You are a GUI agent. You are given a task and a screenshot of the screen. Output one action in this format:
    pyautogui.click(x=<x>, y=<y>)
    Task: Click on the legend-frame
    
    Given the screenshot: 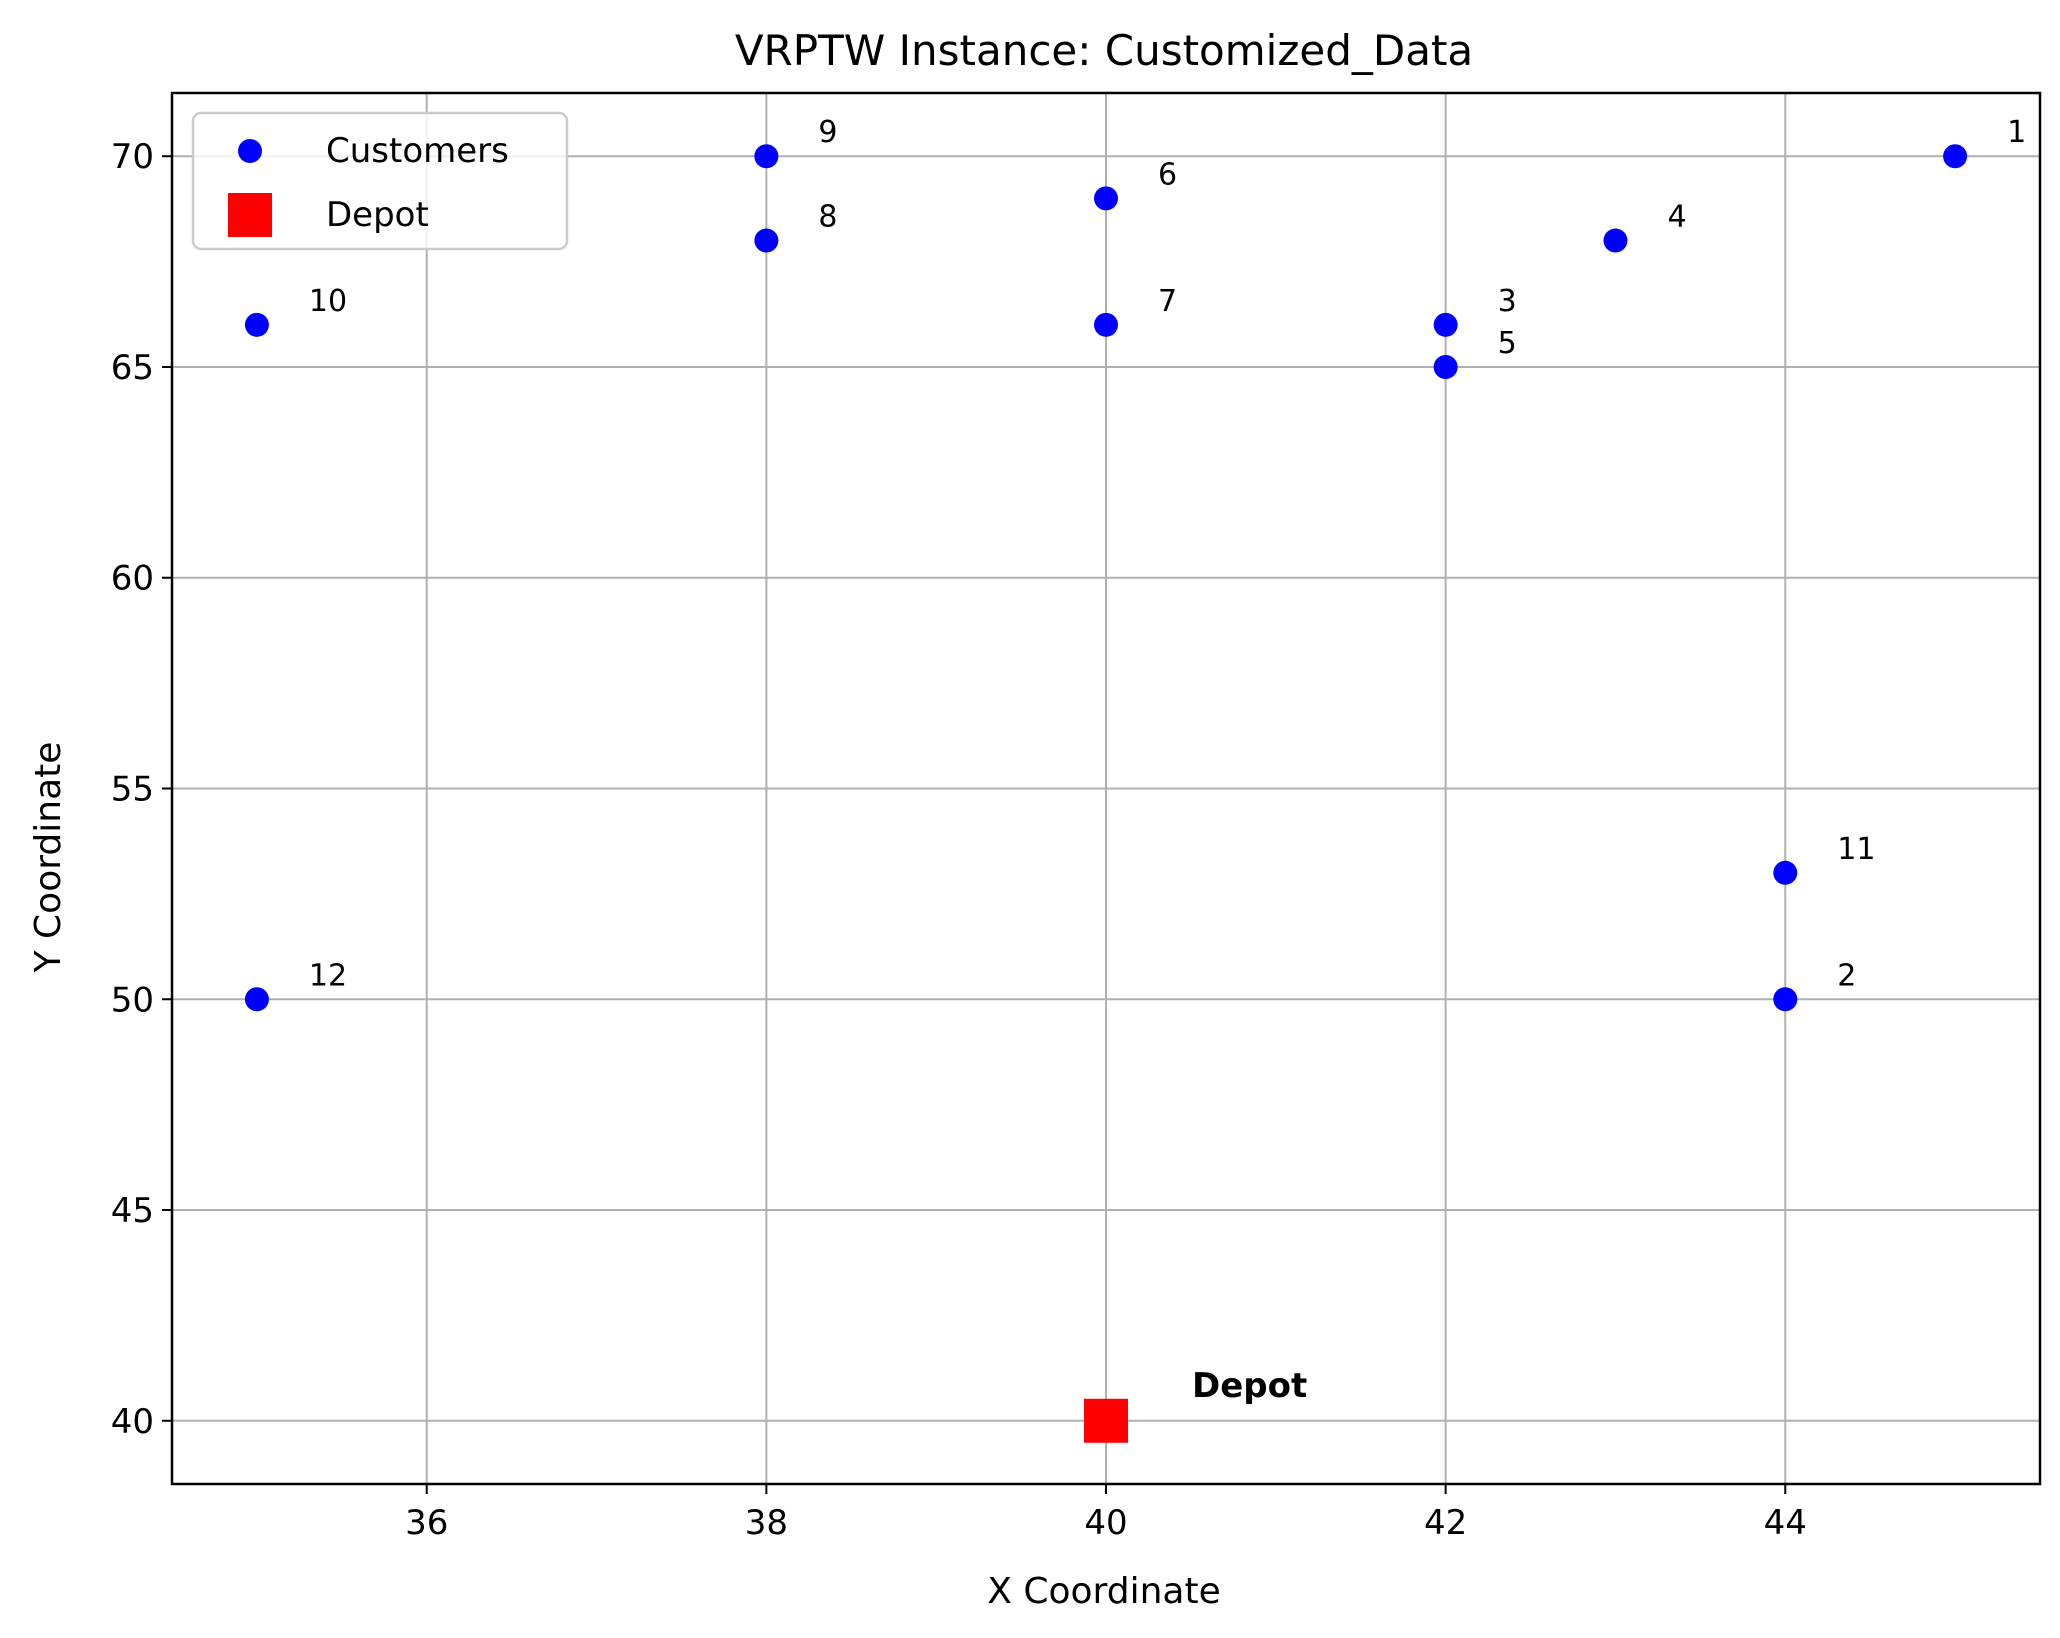 What is the action you would take?
    pyautogui.click(x=380, y=181)
    